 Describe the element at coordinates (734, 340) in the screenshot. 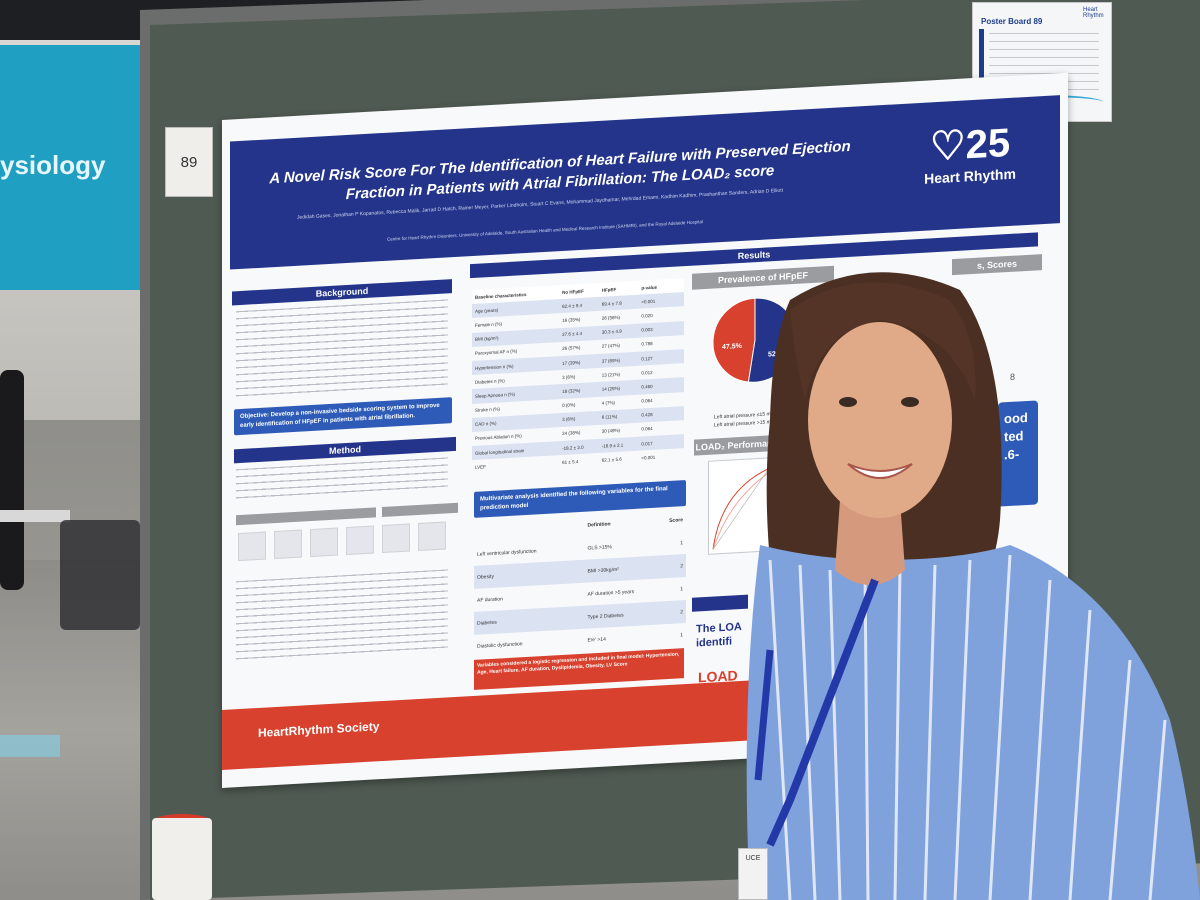

I see `pie-slice` at that location.